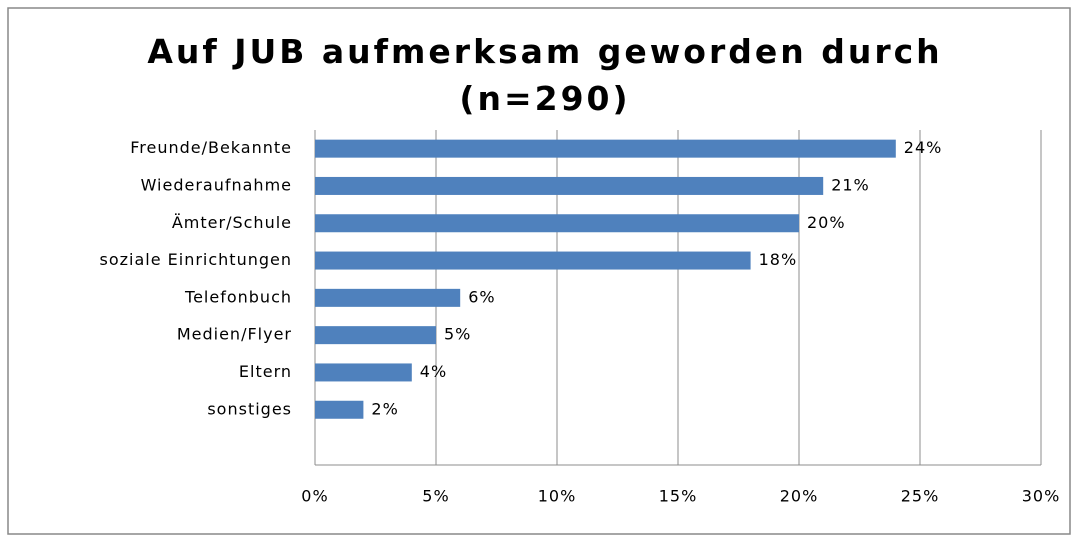 This screenshot has height=540, width=1079. What do you see at coordinates (1041, 496) in the screenshot?
I see `x-tick-label: 30%` at bounding box center [1041, 496].